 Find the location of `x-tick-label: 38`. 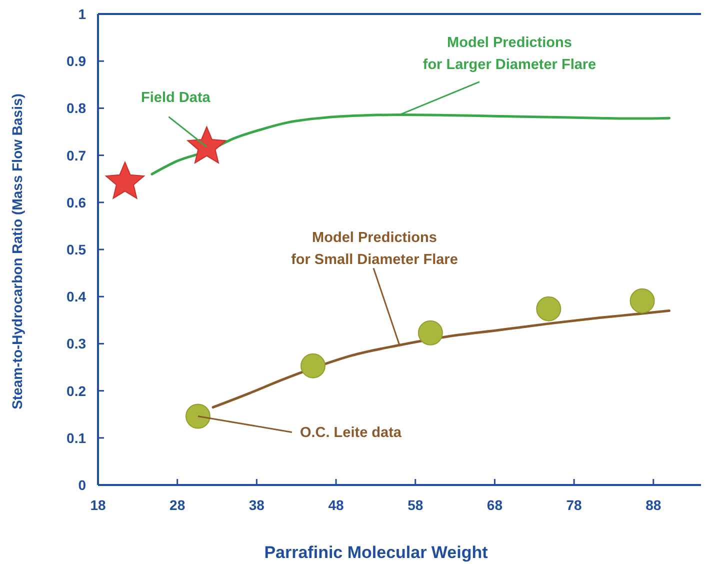

x-tick-label: 38 is located at coordinates (256, 505).